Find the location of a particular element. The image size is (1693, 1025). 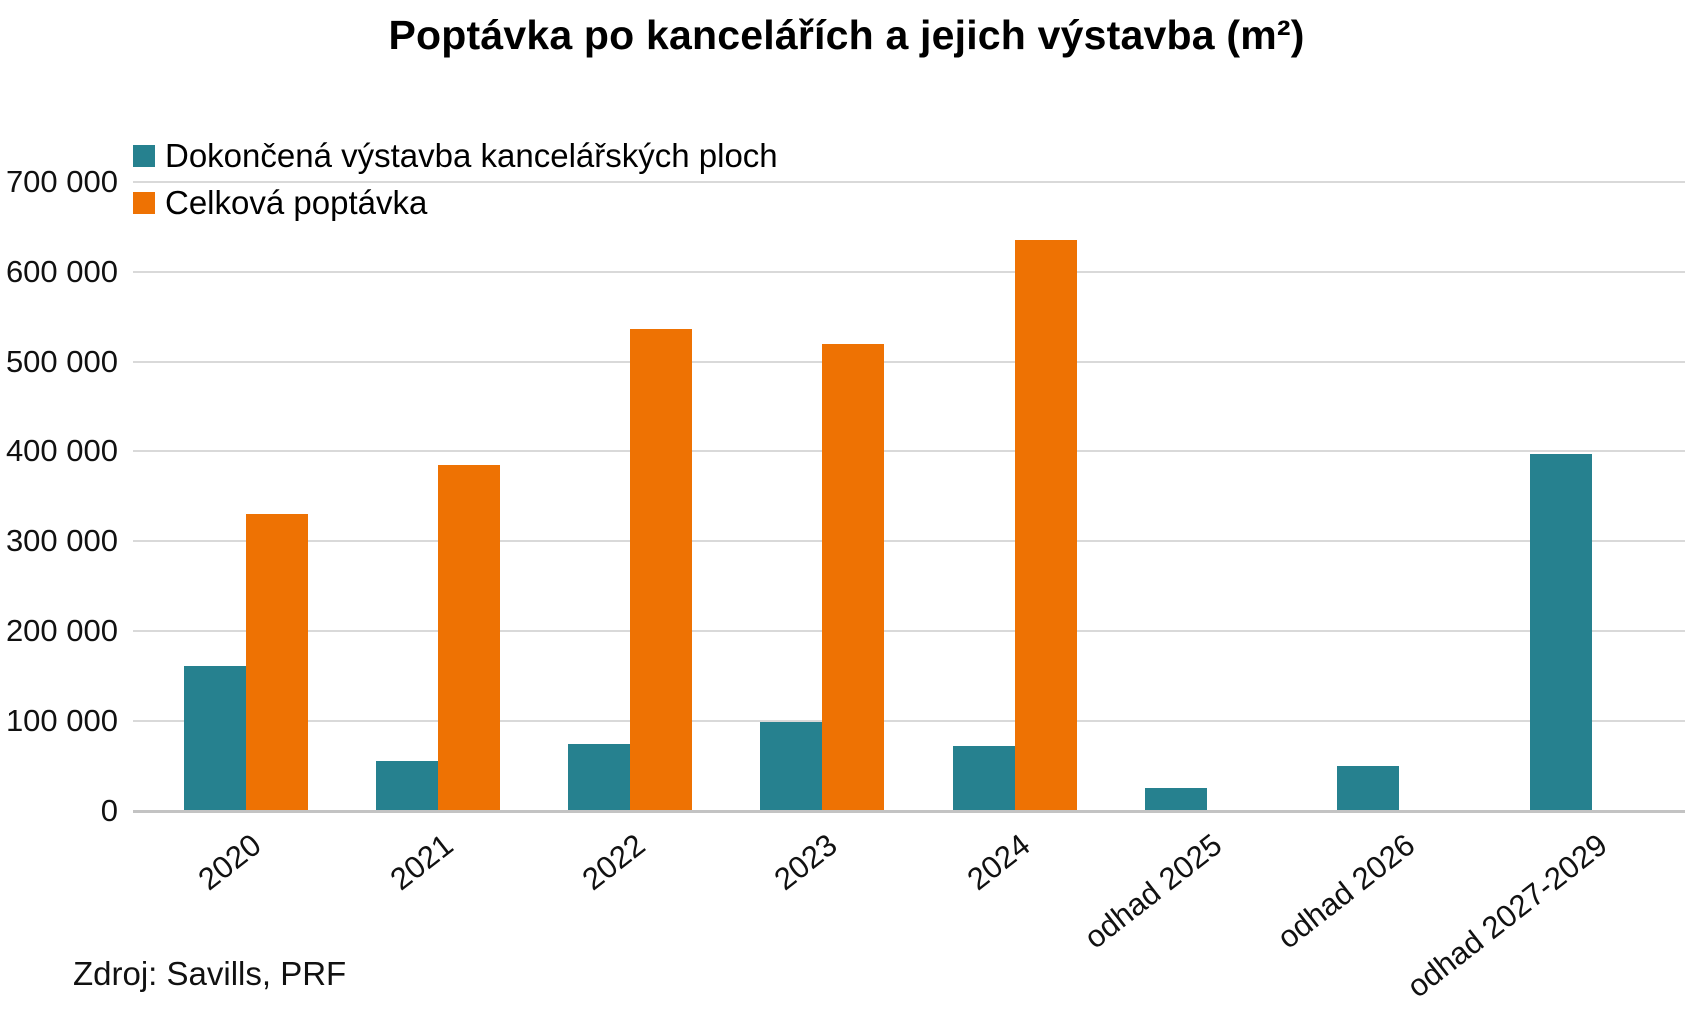

bar-poptavka-2022 is located at coordinates (661, 570).